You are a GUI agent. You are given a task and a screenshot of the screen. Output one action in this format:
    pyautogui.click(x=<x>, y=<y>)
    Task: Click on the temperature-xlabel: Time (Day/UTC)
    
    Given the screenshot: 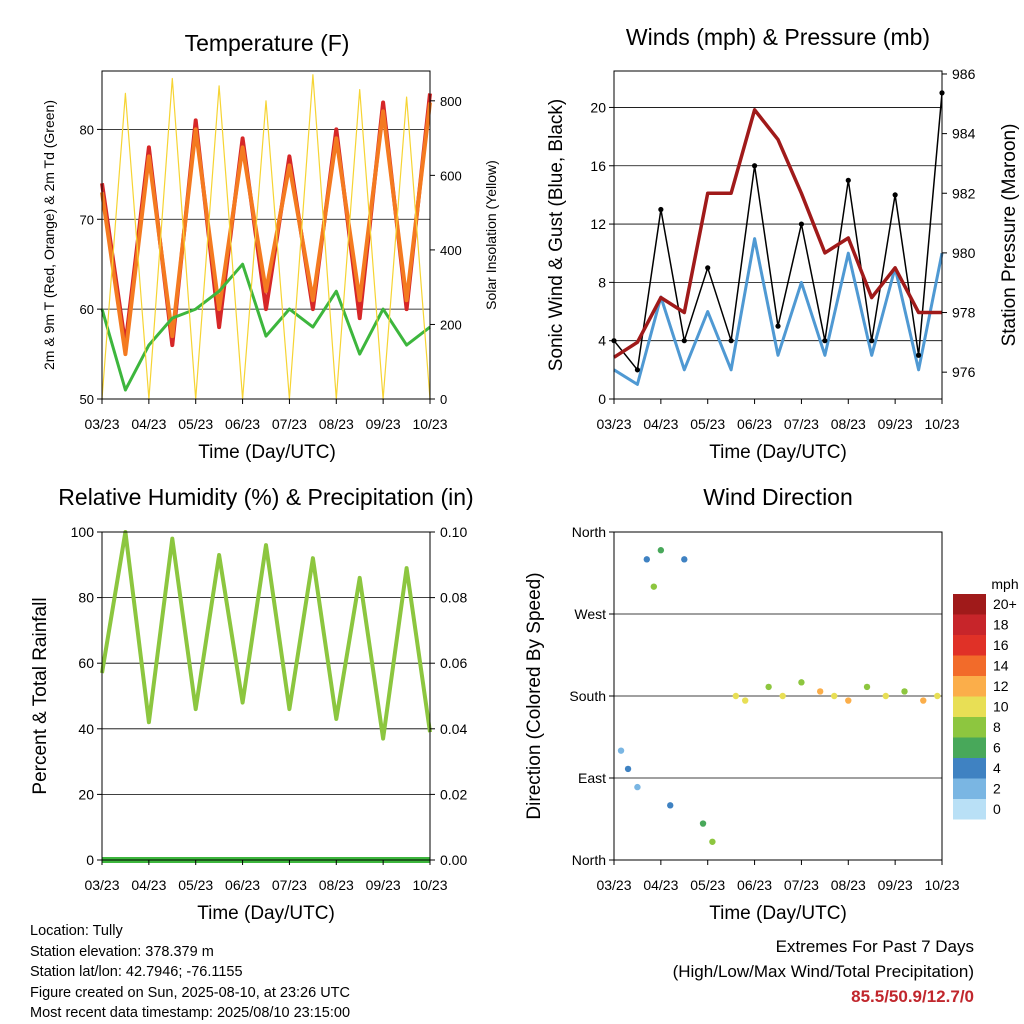 What is the action you would take?
    pyautogui.click(x=267, y=452)
    